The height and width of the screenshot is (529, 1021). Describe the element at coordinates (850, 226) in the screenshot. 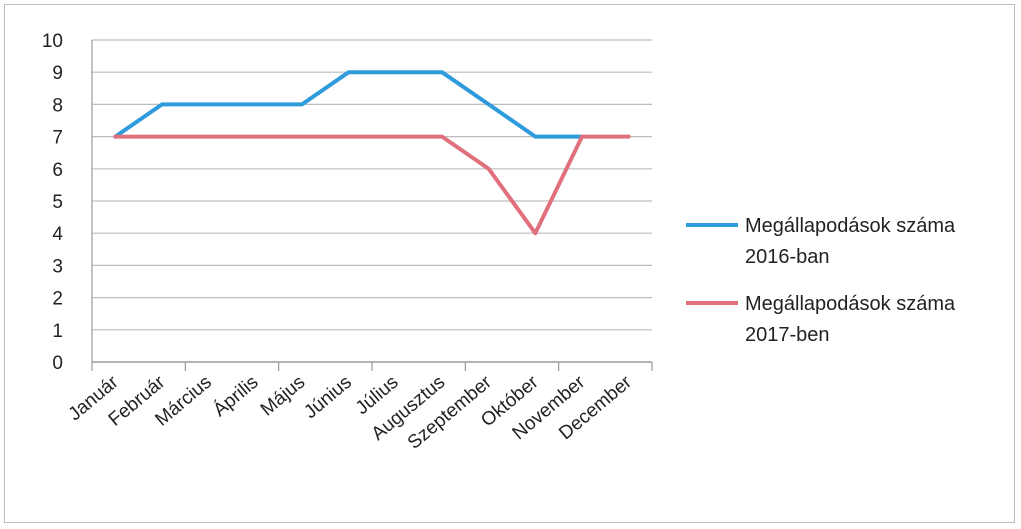

I see `legend-label-1: Megállapodások száma` at that location.